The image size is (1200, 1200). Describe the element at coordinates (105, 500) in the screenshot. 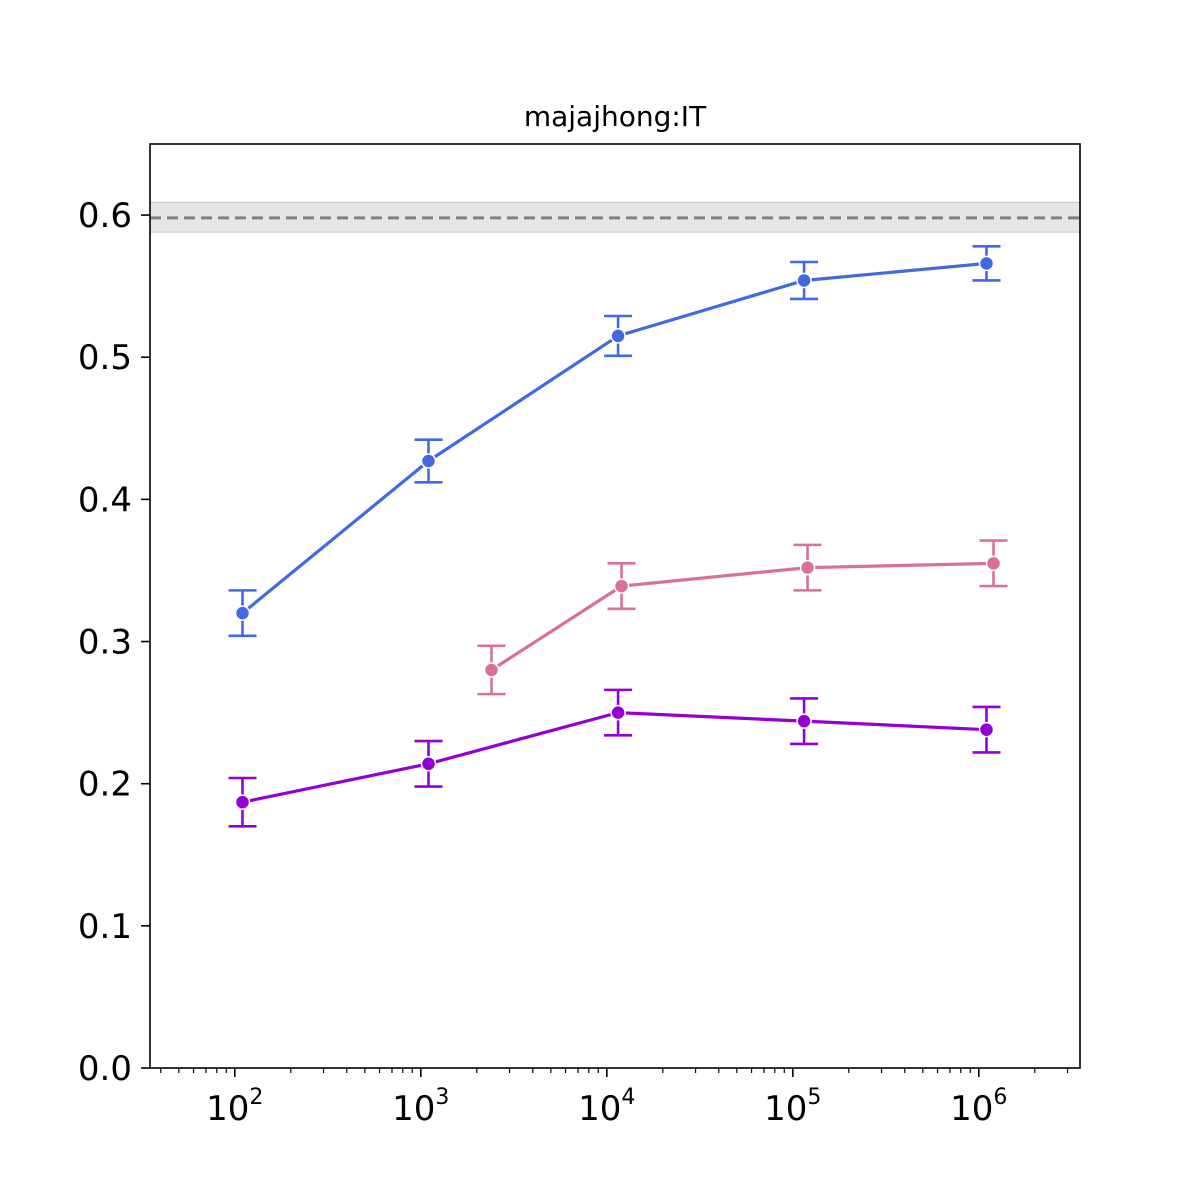

I see `y-tick-label: 0.4` at that location.